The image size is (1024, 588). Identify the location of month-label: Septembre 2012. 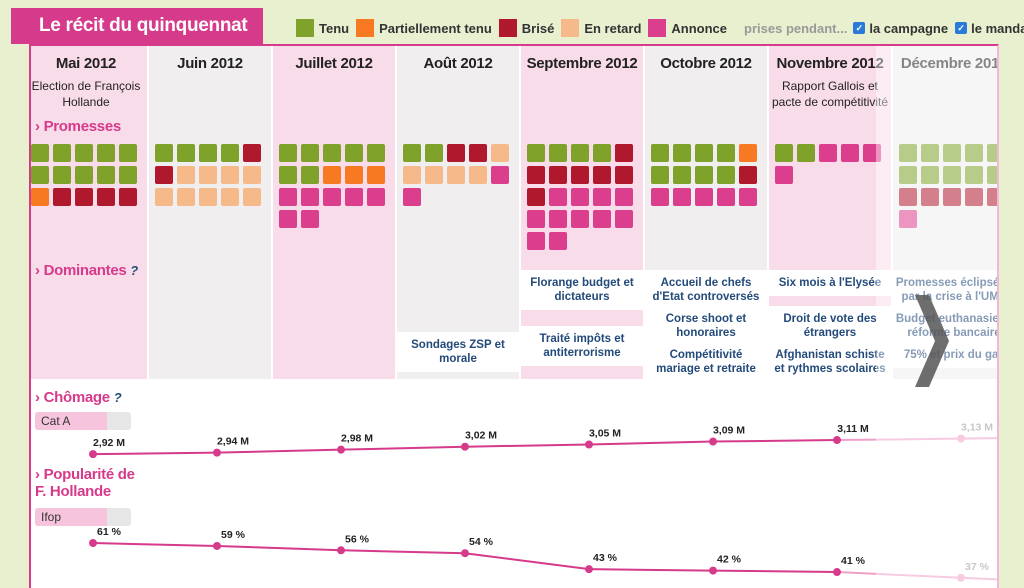
(582, 63).